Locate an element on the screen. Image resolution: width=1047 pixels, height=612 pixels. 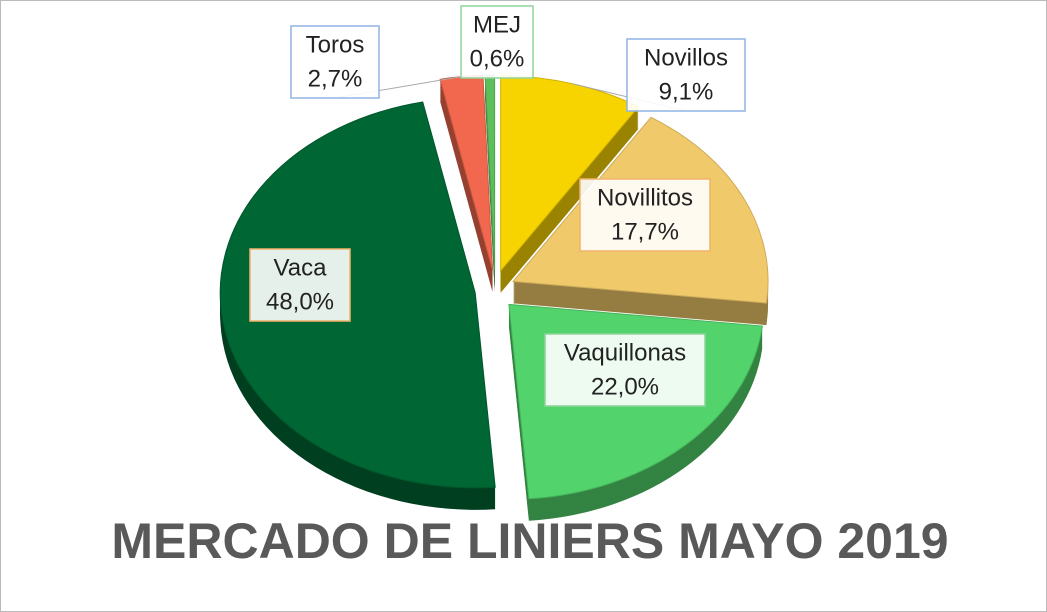
value-label: 0,6% is located at coordinates (497, 58).